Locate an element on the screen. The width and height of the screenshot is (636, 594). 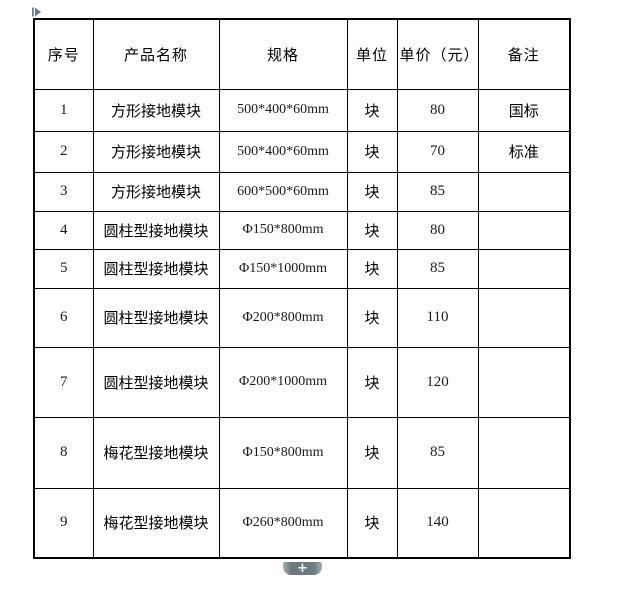
table-row: 4 圆柱型接地模块 Φ150*800mm 块 80 is located at coordinates (302, 230).